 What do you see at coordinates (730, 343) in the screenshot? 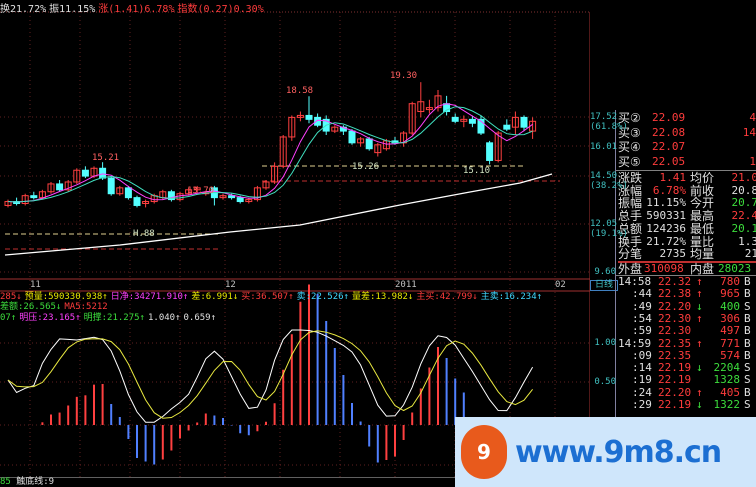
I see `tick-volume: 771` at bounding box center [730, 343].